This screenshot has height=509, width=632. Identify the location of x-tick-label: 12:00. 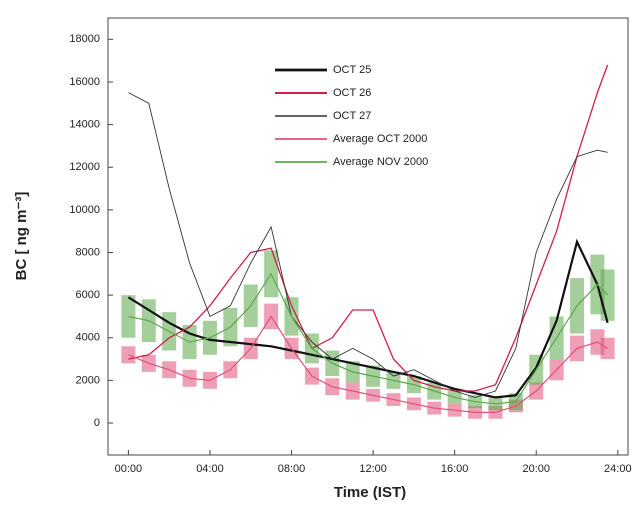
(373, 469).